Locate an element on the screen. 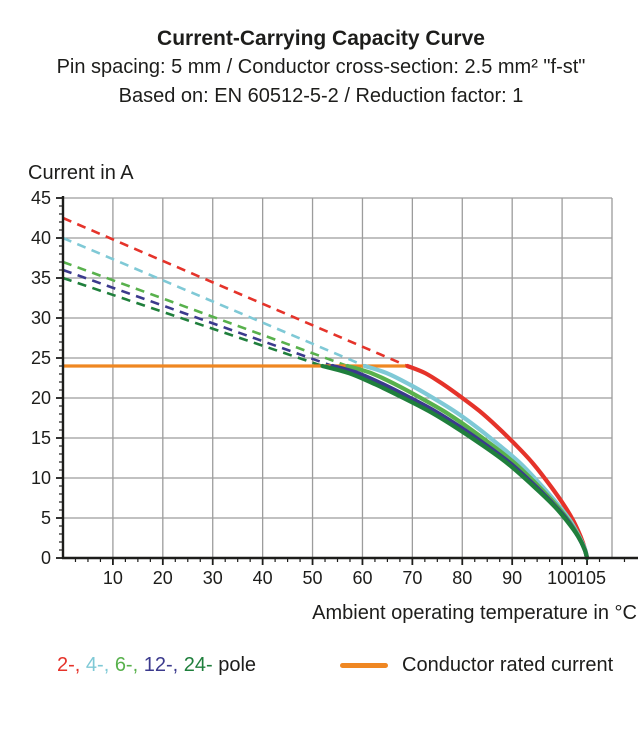 The image size is (642, 753). conductor-rated-current-label: Conductor rated current is located at coordinates (508, 665).